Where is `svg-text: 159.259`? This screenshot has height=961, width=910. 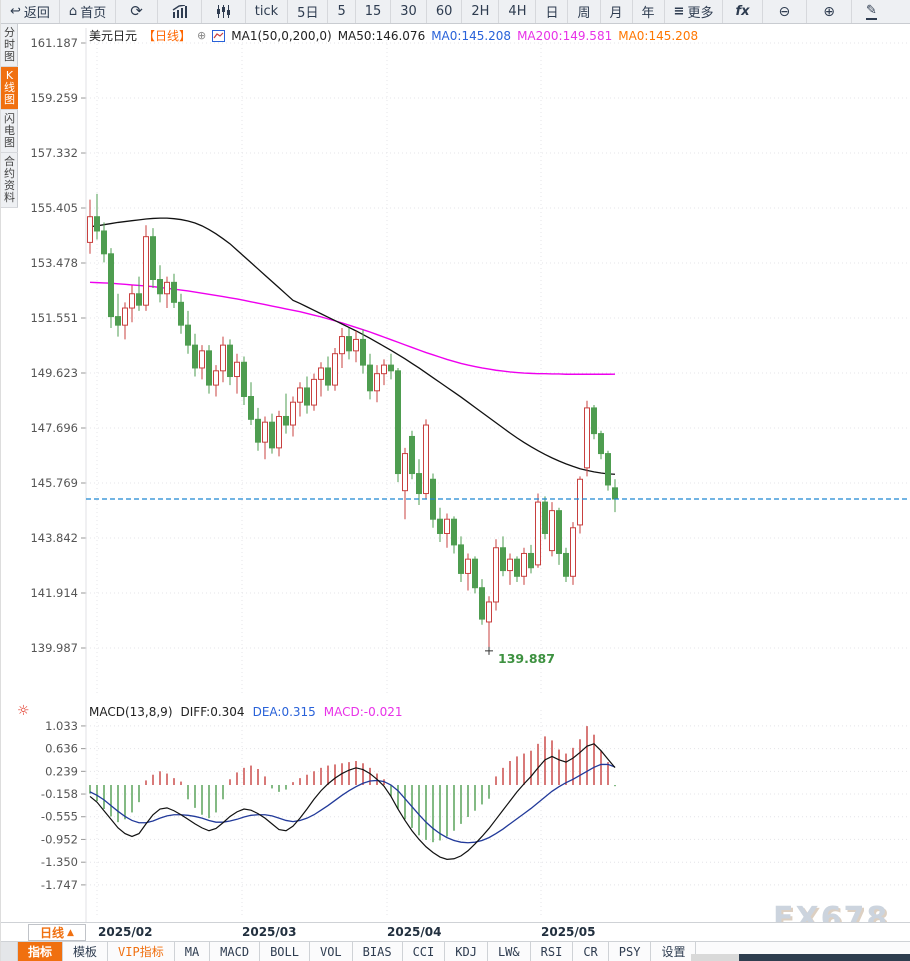 svg-text: 159.259 is located at coordinates (54, 98).